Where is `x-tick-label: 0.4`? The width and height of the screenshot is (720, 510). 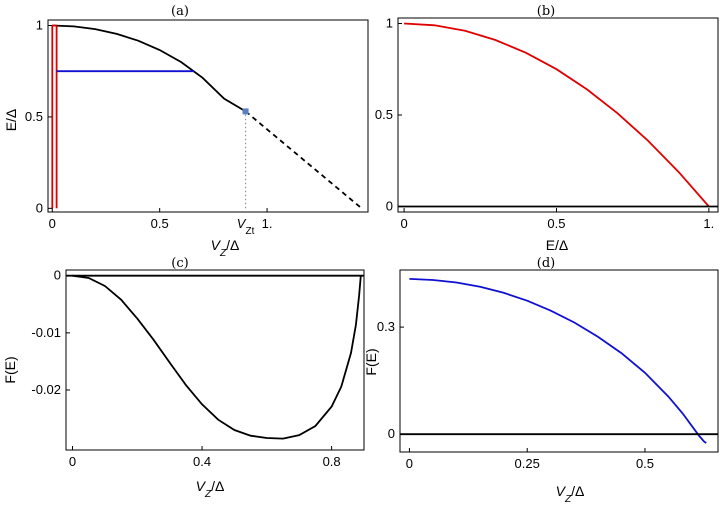
x-tick-label: 0.4 is located at coordinates (202, 461).